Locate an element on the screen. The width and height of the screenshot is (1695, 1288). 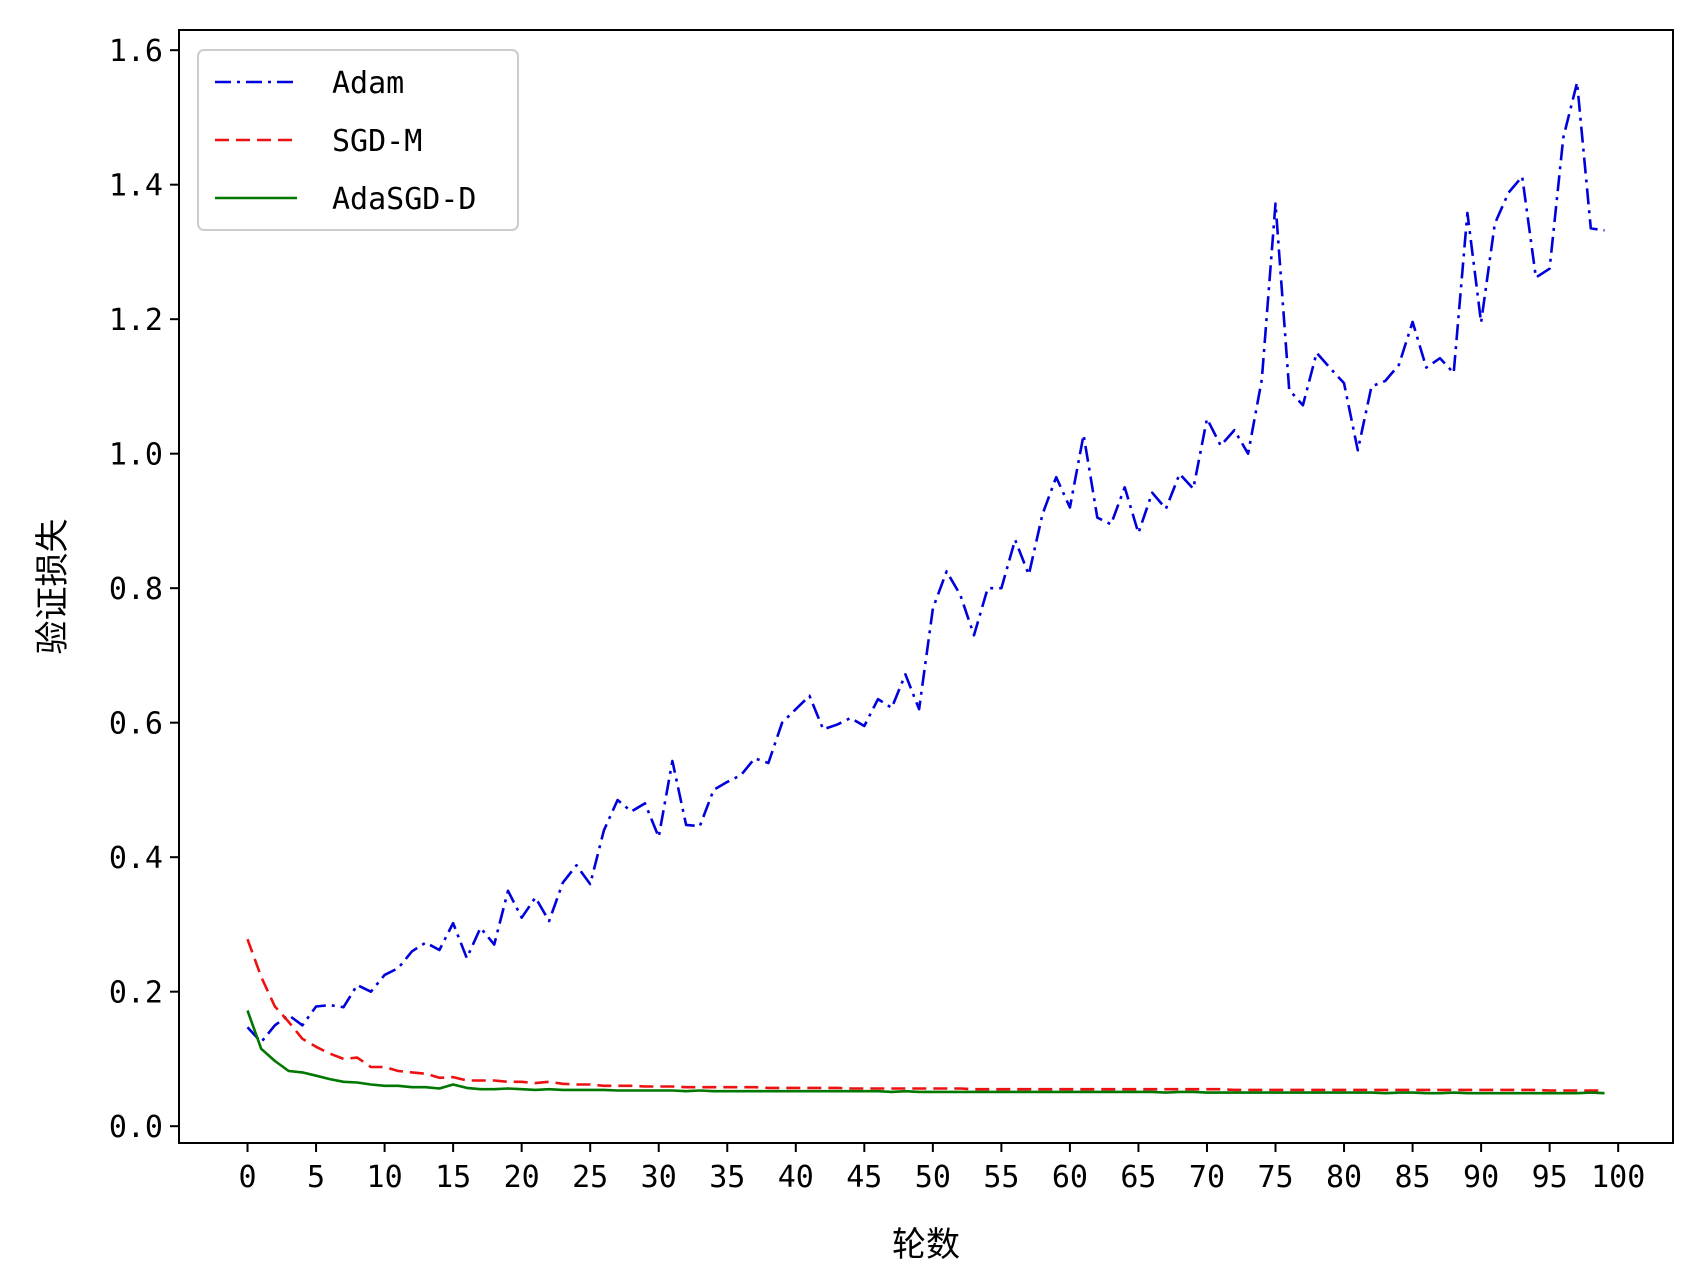
x-tick-label: 70 is located at coordinates (1207, 1177).